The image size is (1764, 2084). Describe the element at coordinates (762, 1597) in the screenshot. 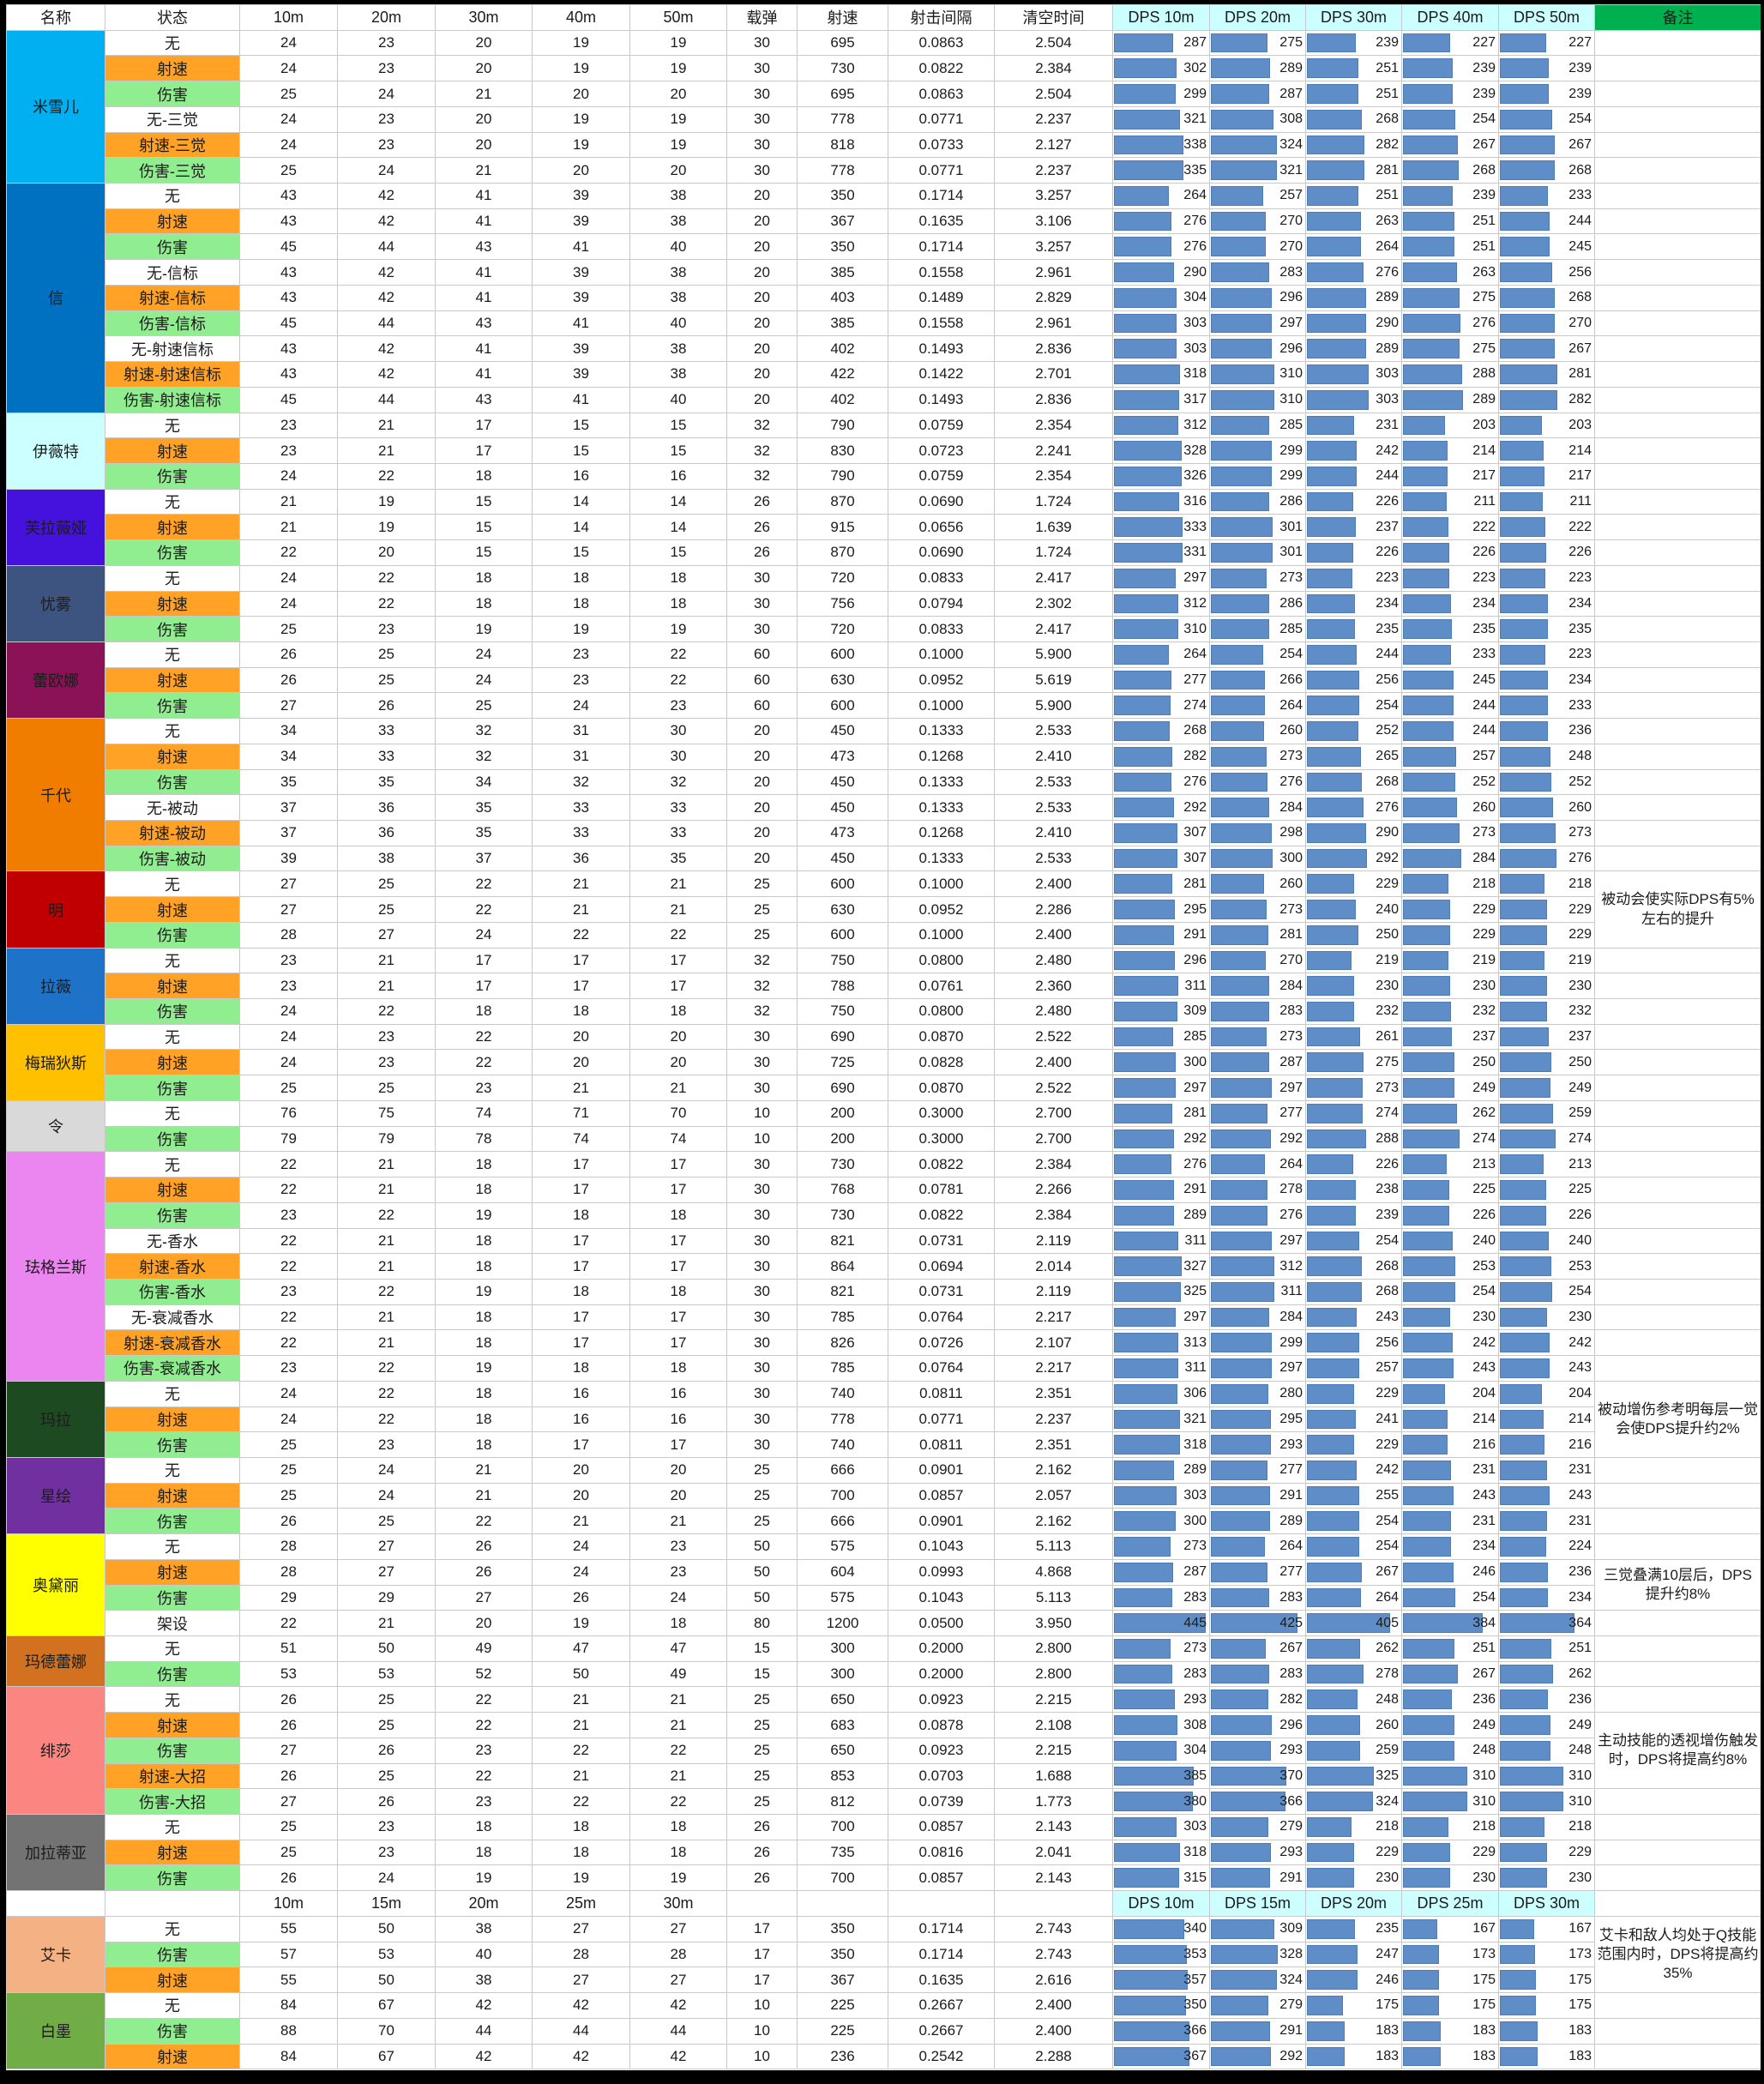

I see `magazine-cell: 50` at that location.